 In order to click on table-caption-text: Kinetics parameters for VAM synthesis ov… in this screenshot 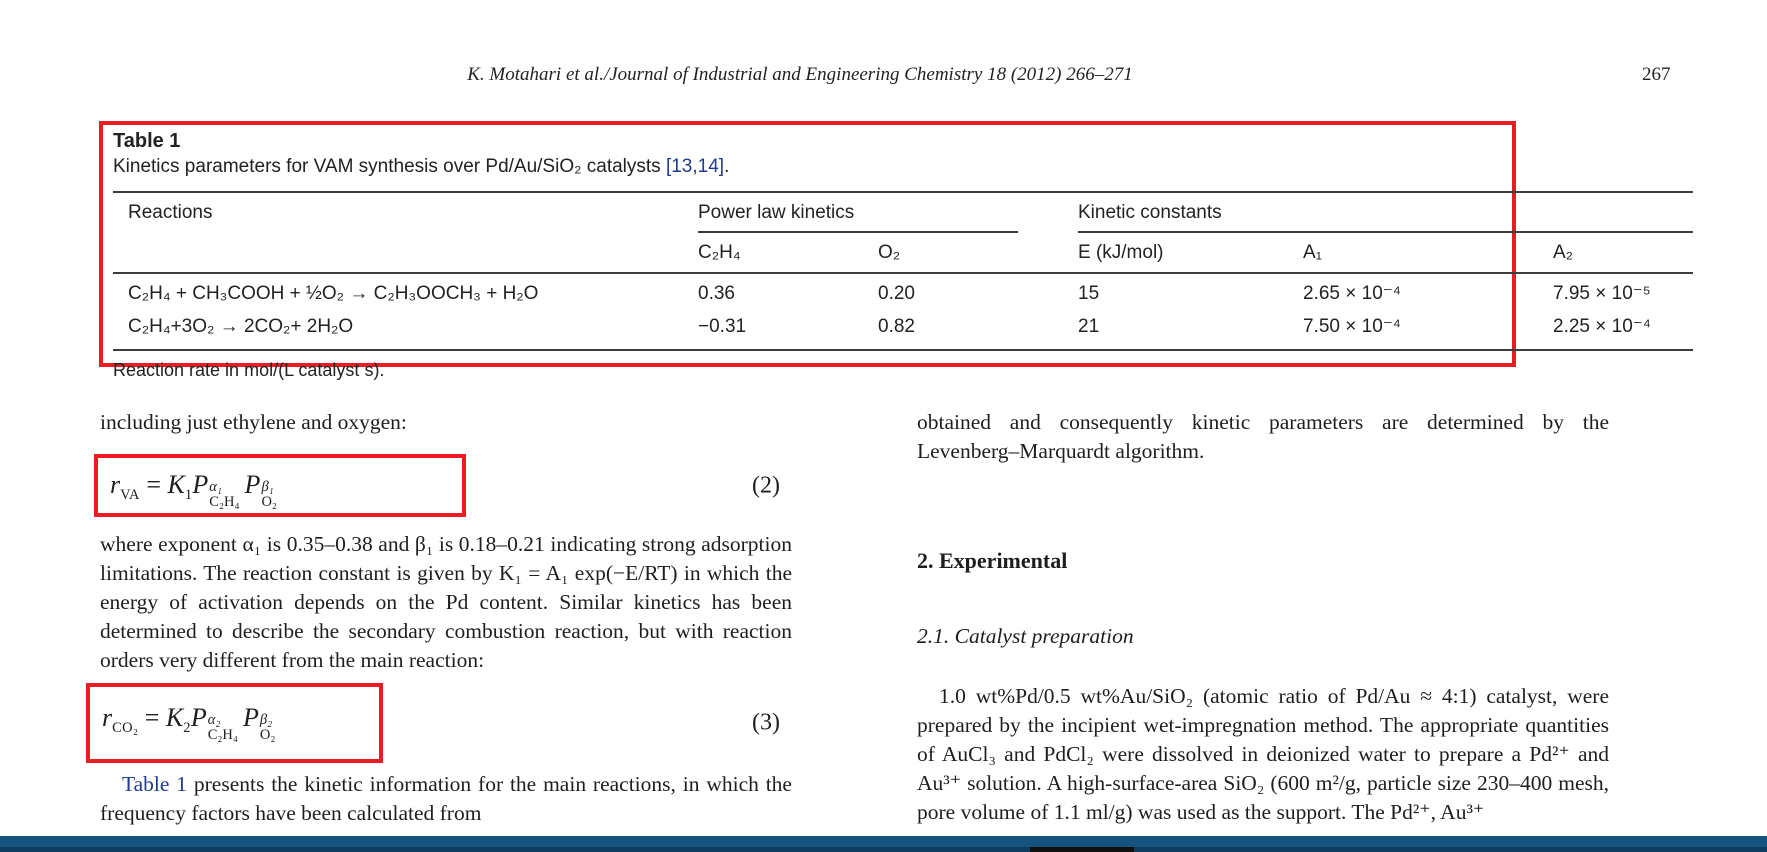, I will do `click(389, 166)`.